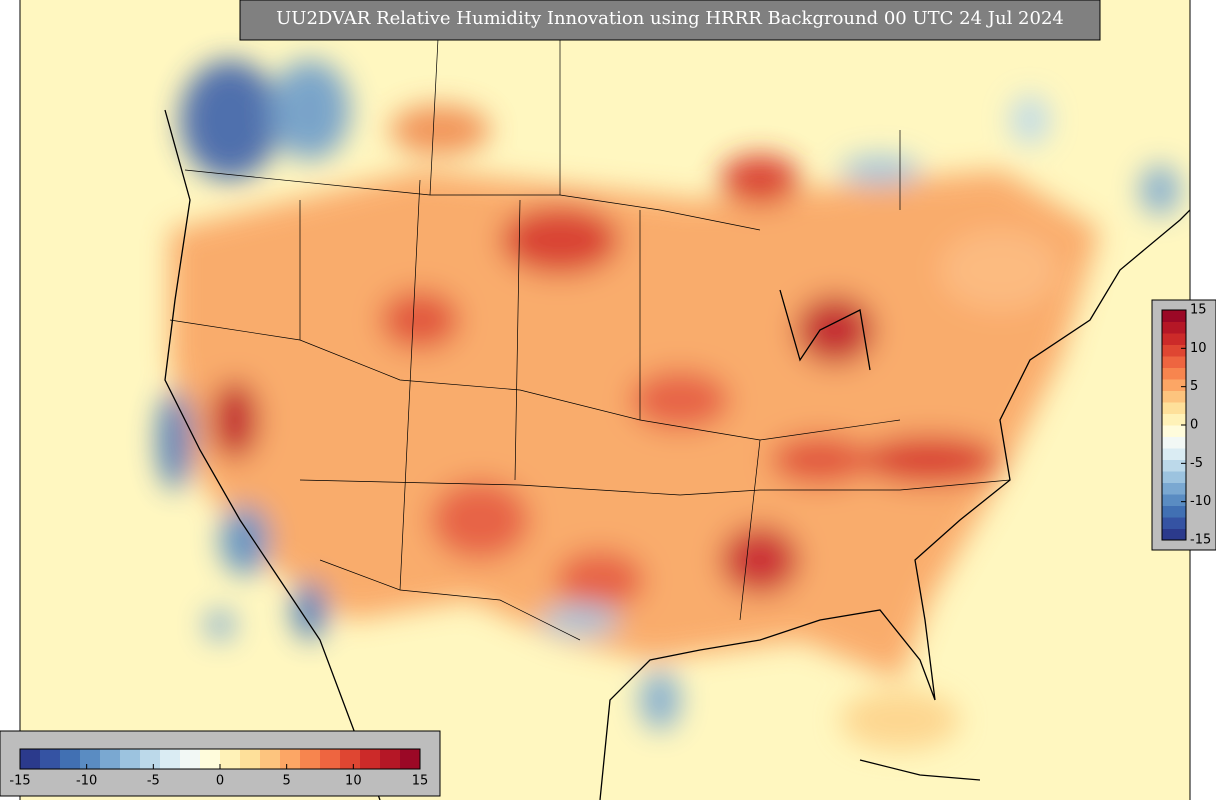  I want to click on colorbar-horizontal: -15 -10 -5 0 5 10 15, so click(219, 768).